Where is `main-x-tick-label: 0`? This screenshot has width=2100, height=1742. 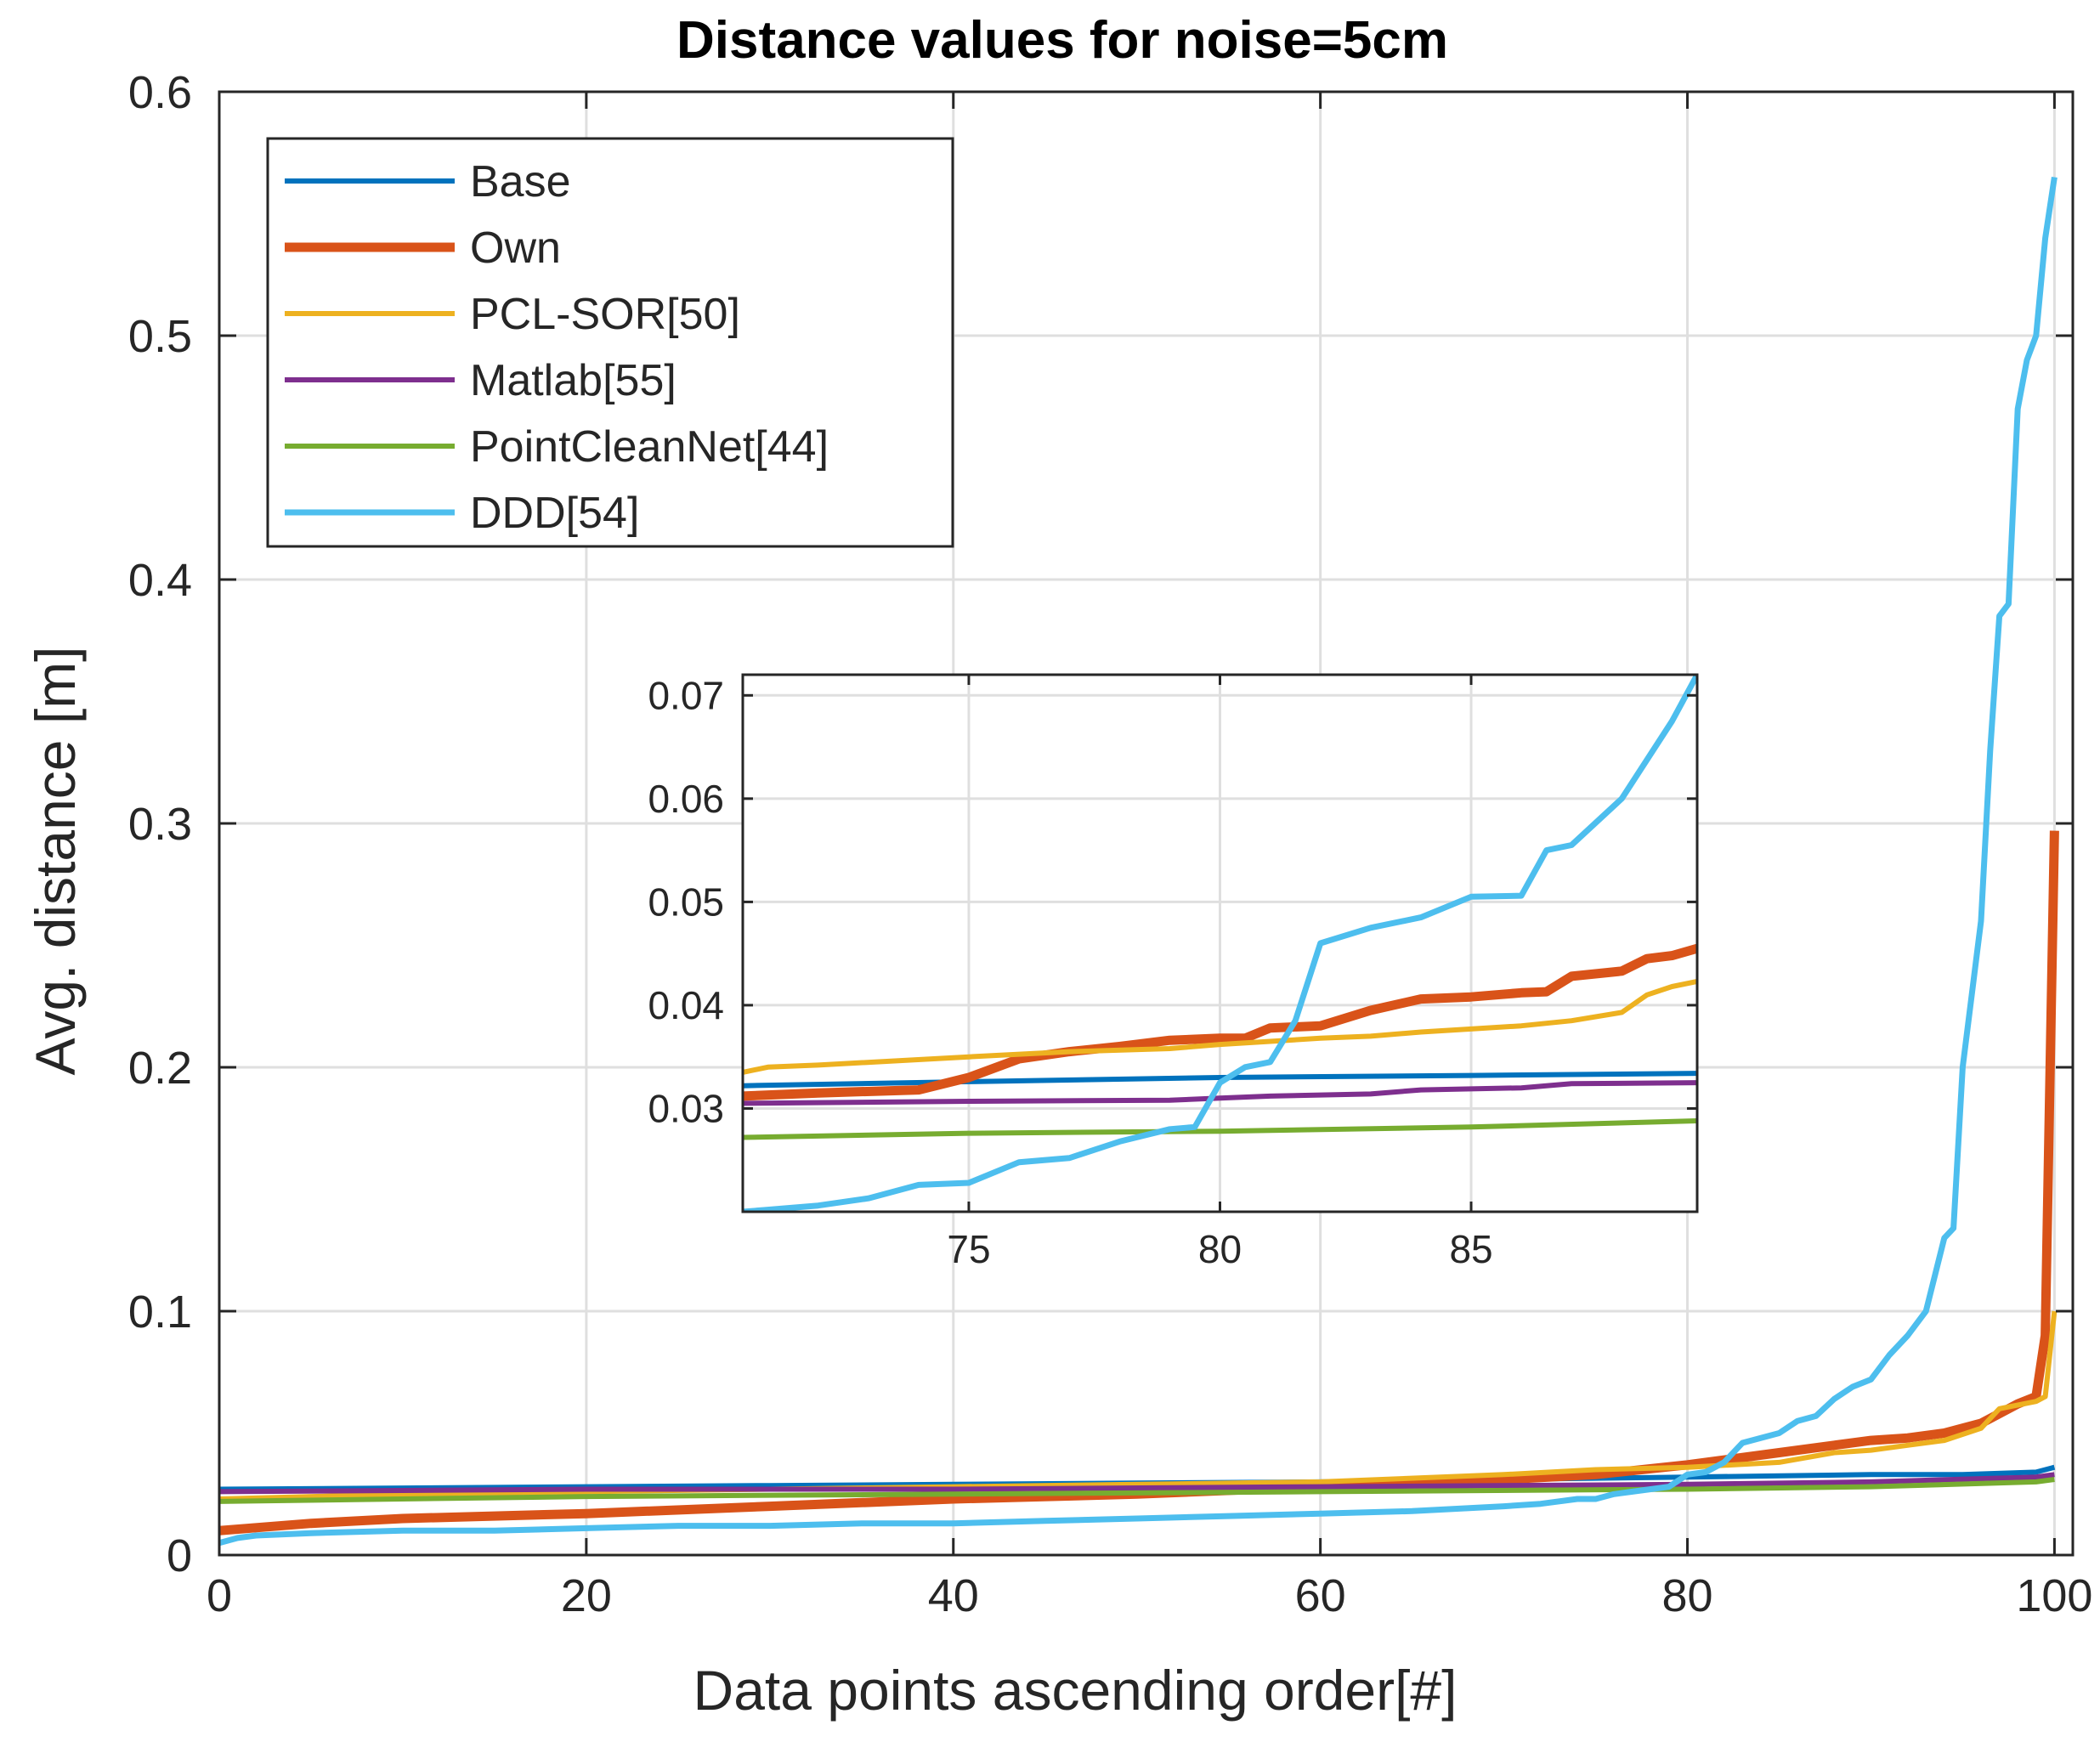
main-x-tick-label: 0 is located at coordinates (220, 1595).